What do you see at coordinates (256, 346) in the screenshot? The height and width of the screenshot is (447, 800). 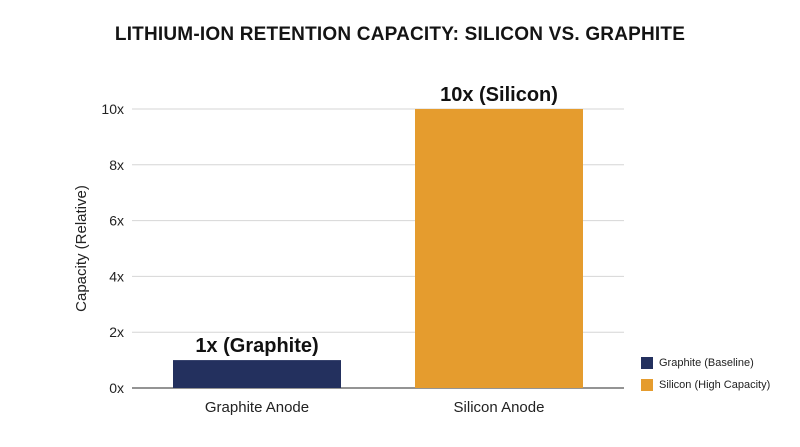 I see `data-label: 1x (Graphite)` at bounding box center [256, 346].